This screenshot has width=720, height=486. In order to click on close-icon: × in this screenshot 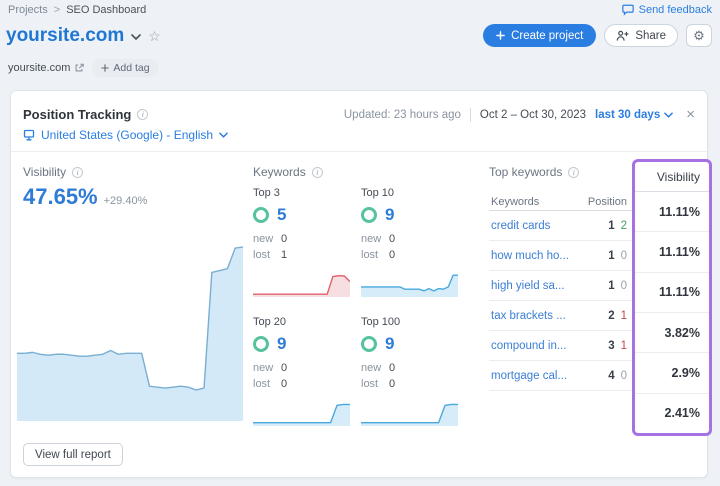, I will do `click(690, 114)`.